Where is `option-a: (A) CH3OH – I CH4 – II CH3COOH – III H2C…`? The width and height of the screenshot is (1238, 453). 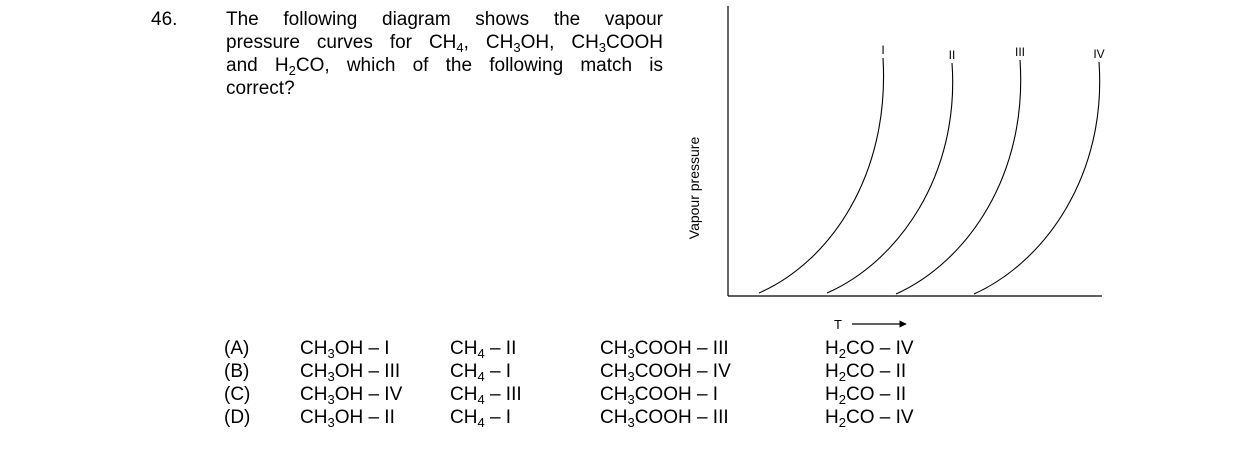
option-a: (A) CH3OH – I CH4 – II CH3COOH – III H2C… is located at coordinates (619, 348).